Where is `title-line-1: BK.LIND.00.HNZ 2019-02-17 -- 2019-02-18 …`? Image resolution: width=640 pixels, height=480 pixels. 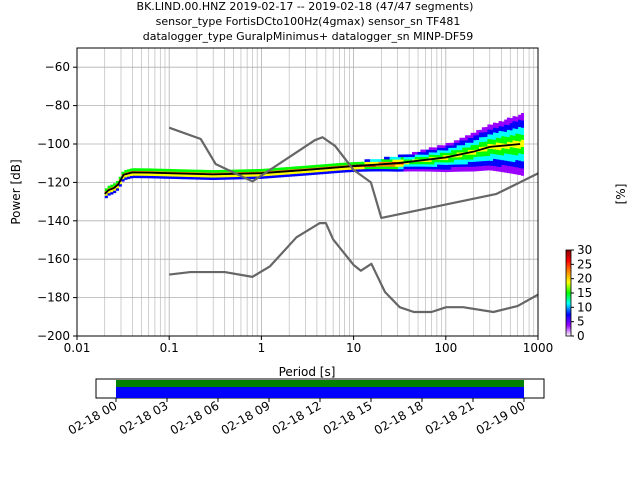 title-line-1: BK.LIND.00.HNZ 2019-02-17 -- 2019-02-18 … is located at coordinates (305, 6).